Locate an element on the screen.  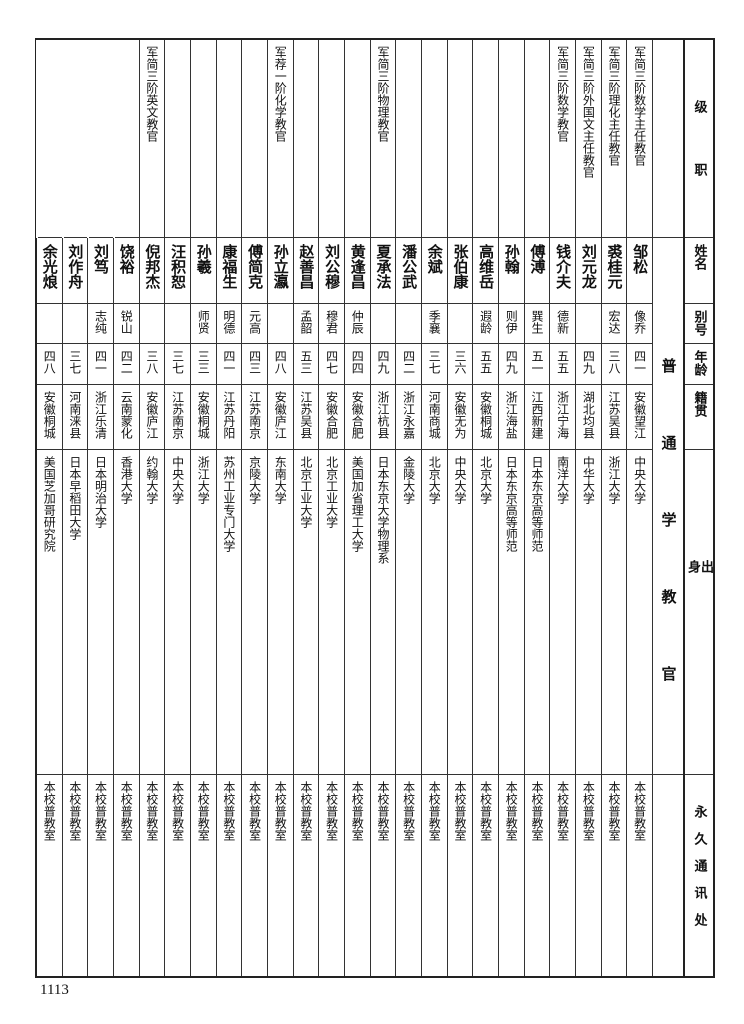
rank-cell: 军简三阶外国文主任教官 is located at coordinates (588, 139).